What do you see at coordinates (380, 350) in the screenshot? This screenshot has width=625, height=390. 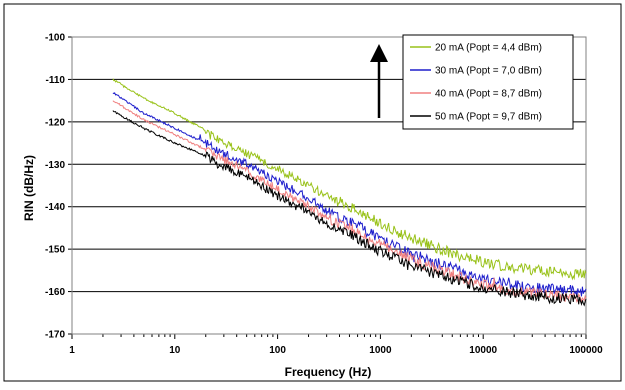 I see `x-tick-label: 1000` at bounding box center [380, 350].